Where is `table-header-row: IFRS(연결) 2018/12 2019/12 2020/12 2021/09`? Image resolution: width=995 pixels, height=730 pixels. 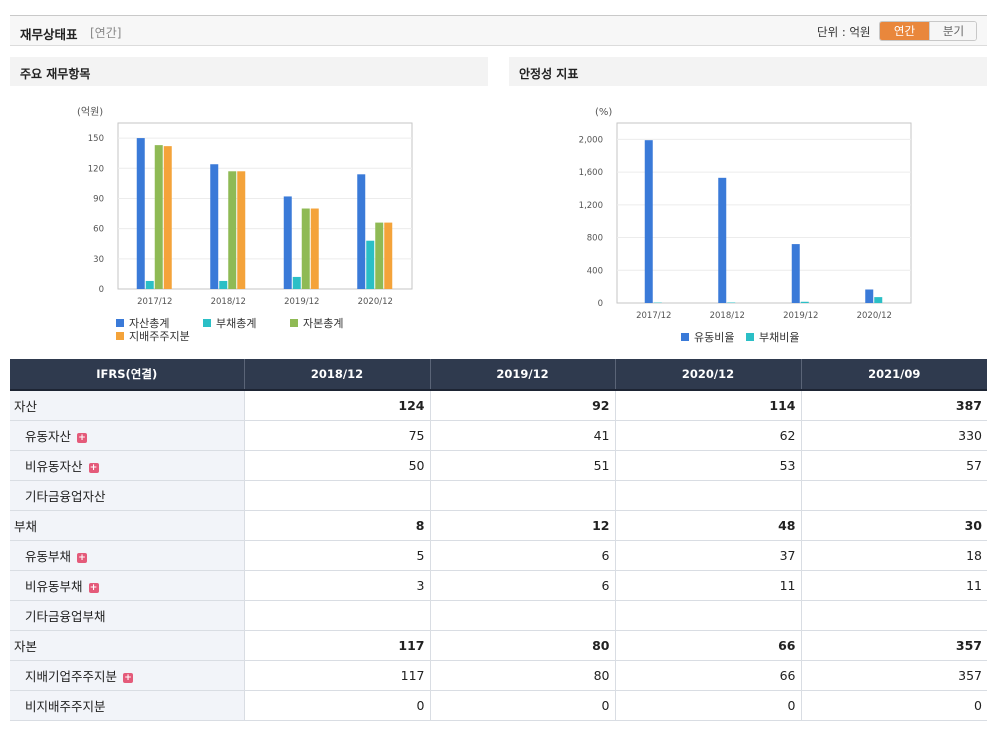 table-header-row: IFRS(연결) 2018/12 2019/12 2020/12 2021/09 is located at coordinates (498, 375).